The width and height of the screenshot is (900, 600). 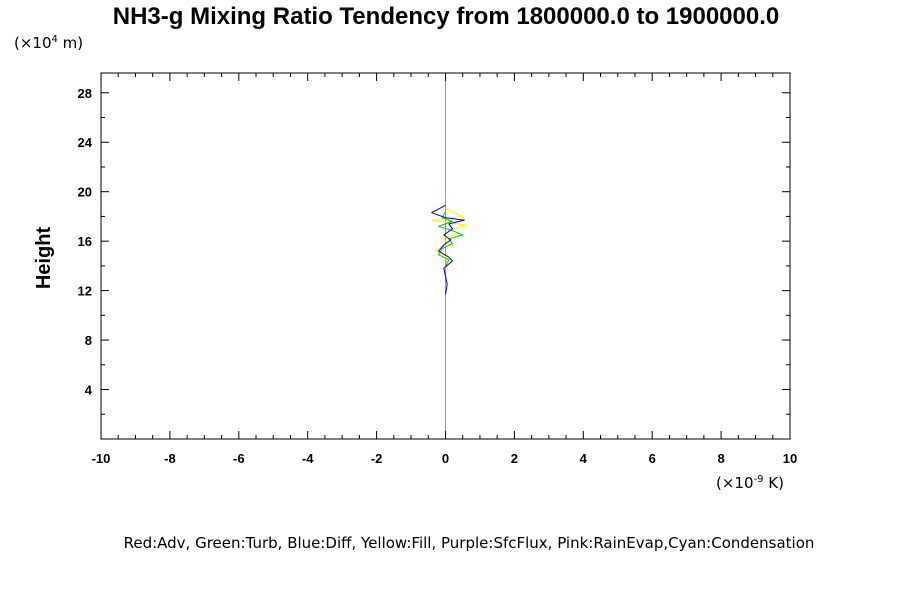 I want to click on y-tick-label: 24, so click(x=85, y=142).